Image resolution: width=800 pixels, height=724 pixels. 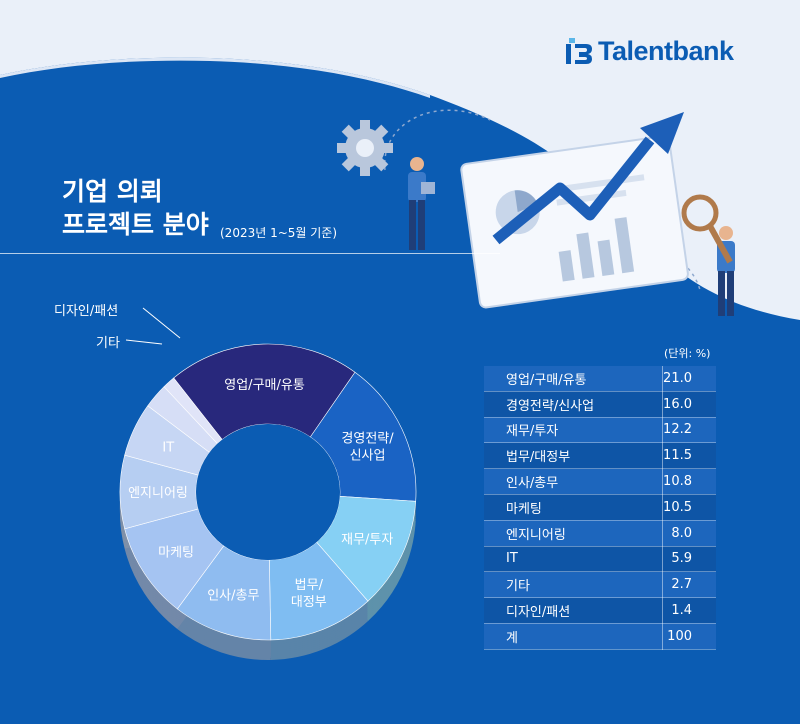 I want to click on row-label: 인사/총무, so click(x=574, y=481).